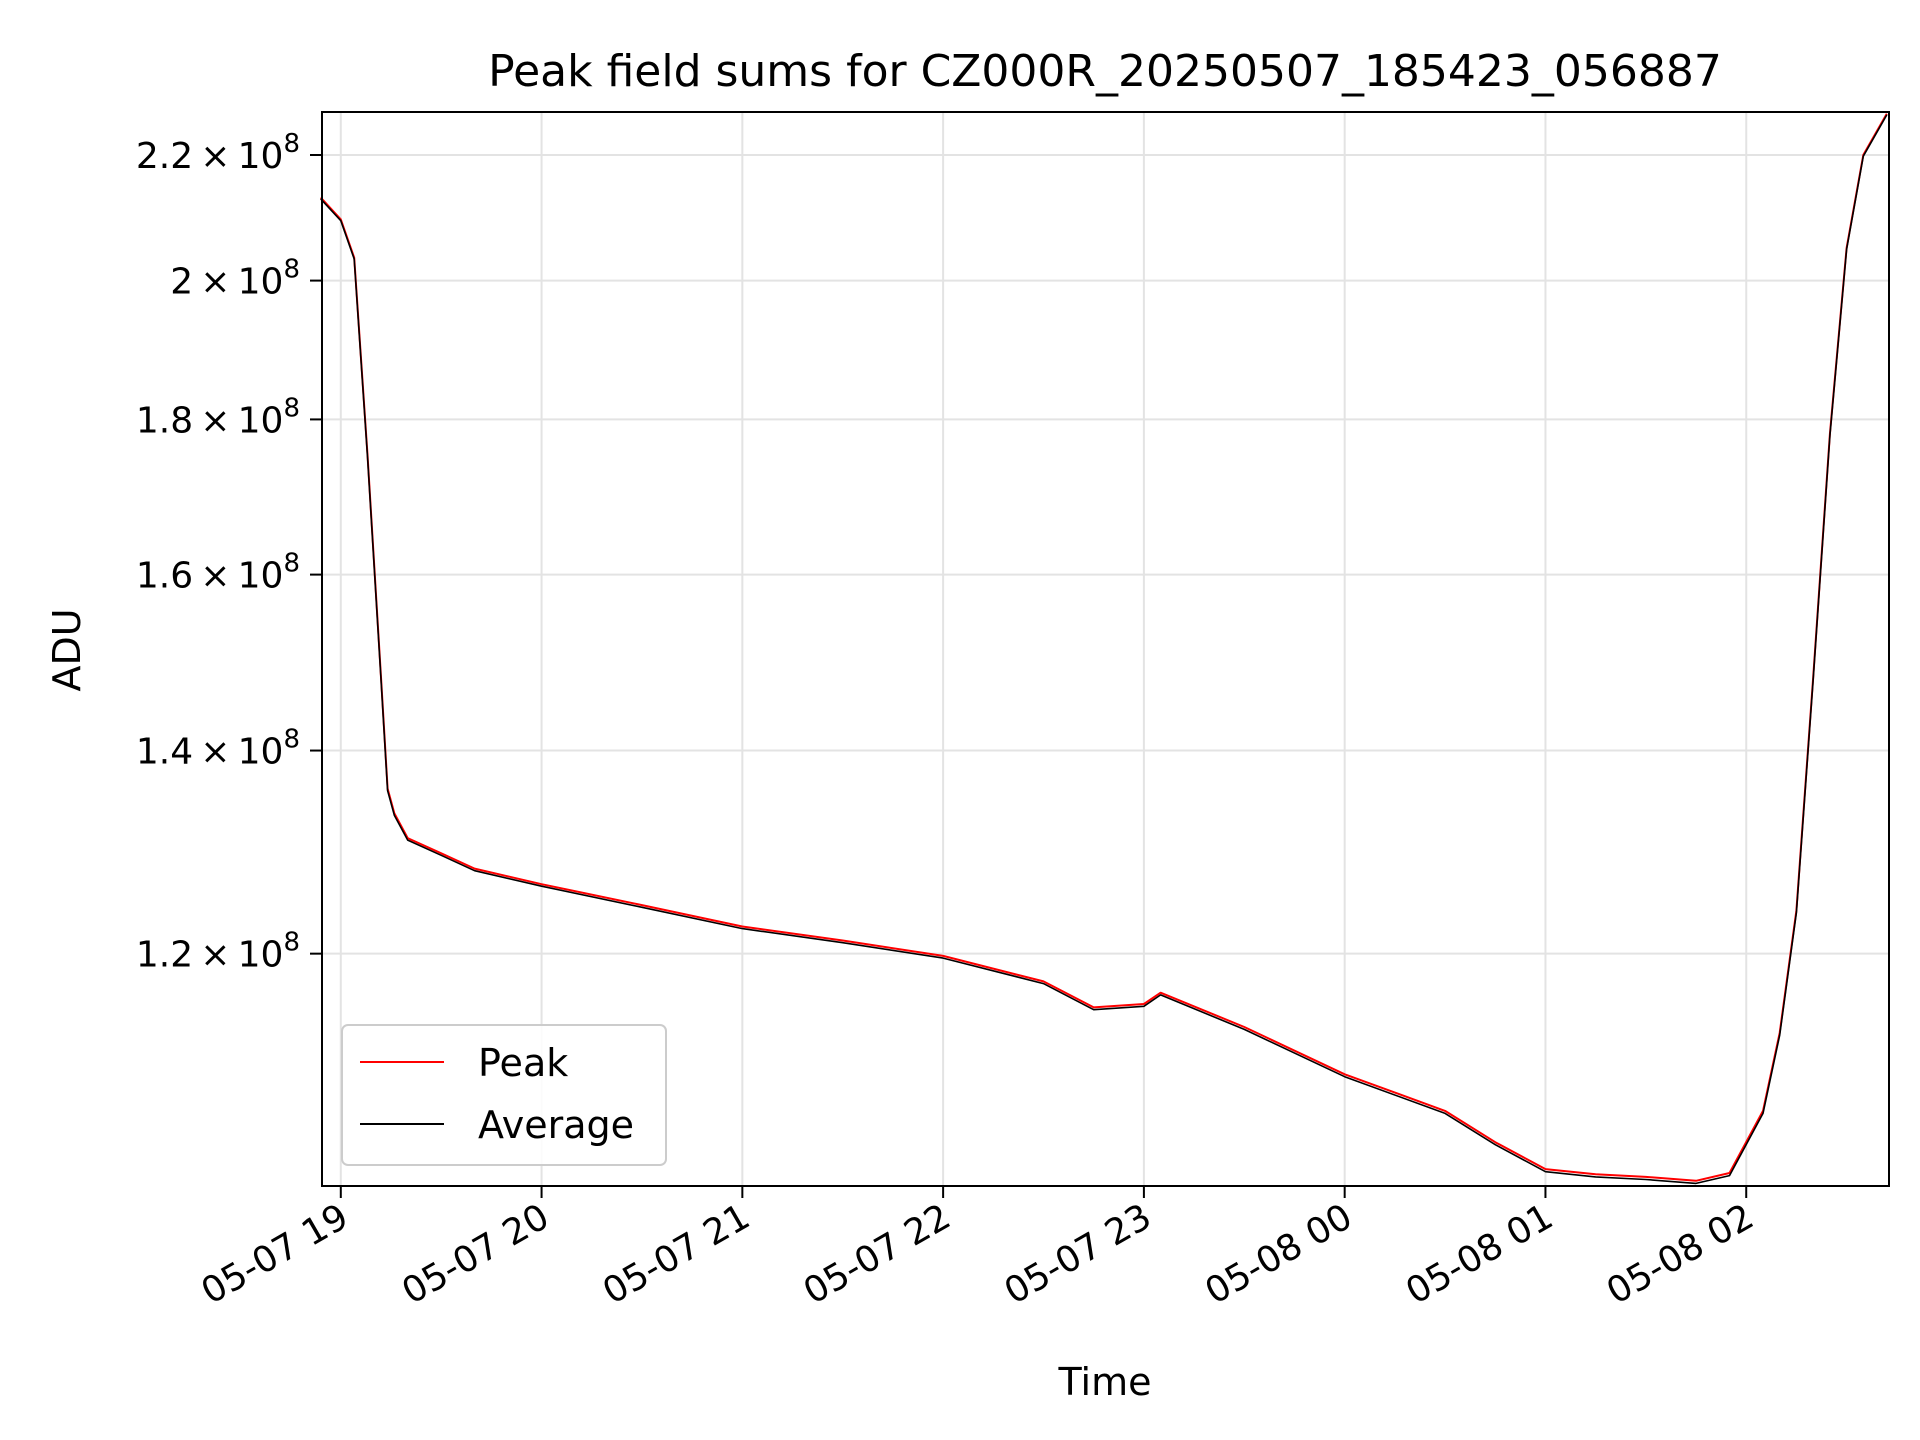 The width and height of the screenshot is (1920, 1440). I want to click on x-tick-label: 05-07 21, so click(676, 1254).